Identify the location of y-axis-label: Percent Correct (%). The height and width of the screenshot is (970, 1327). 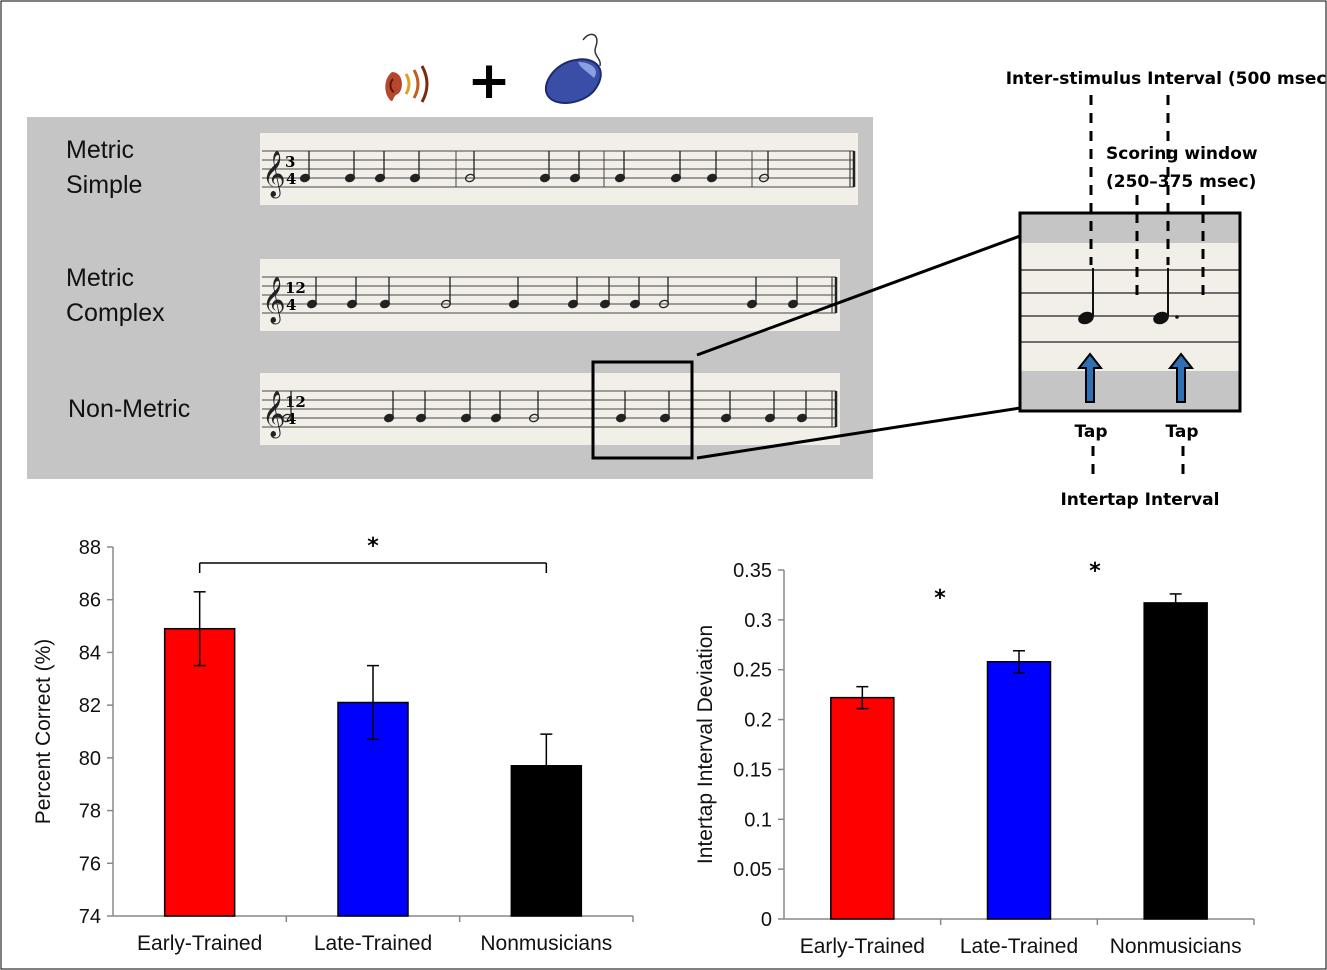
(43, 732).